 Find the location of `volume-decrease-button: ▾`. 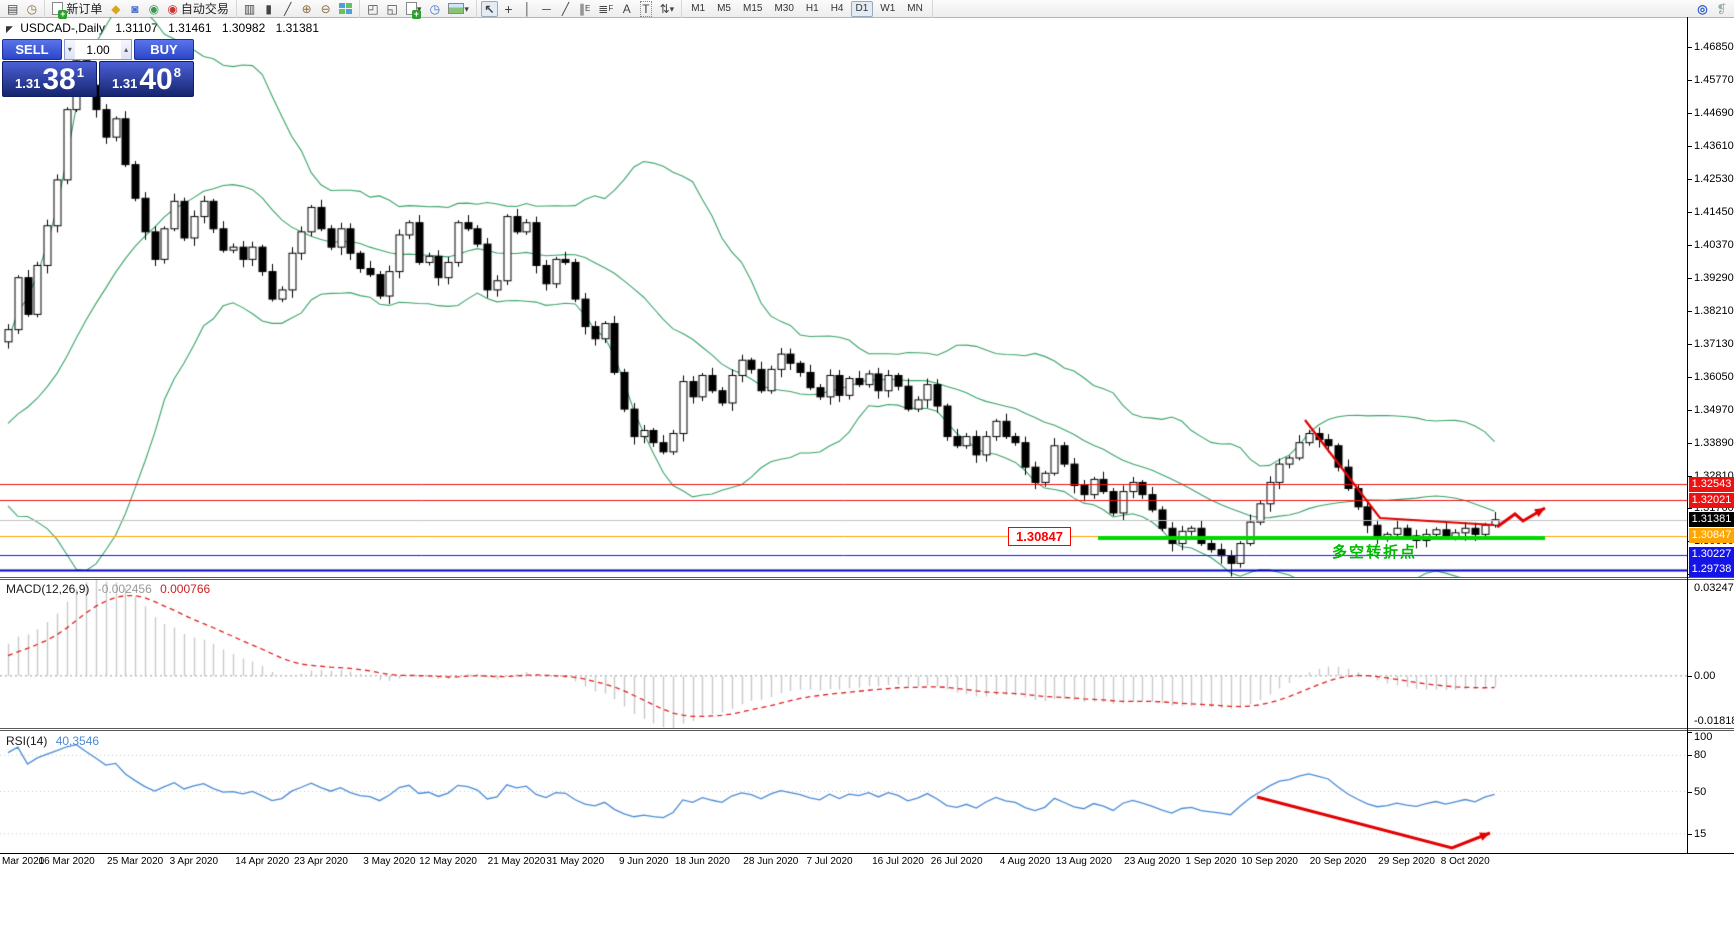

volume-decrease-button: ▾ is located at coordinates (70, 49).